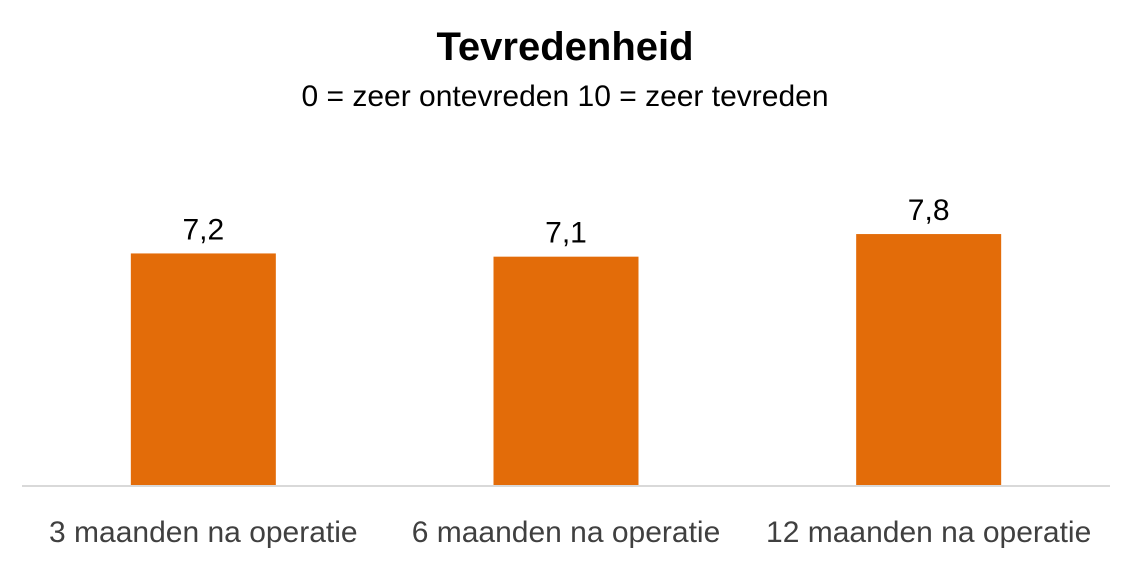 The width and height of the screenshot is (1131, 565). Describe the element at coordinates (928, 532) in the screenshot. I see `x-tick-label-3: 12 maanden na operatie` at that location.